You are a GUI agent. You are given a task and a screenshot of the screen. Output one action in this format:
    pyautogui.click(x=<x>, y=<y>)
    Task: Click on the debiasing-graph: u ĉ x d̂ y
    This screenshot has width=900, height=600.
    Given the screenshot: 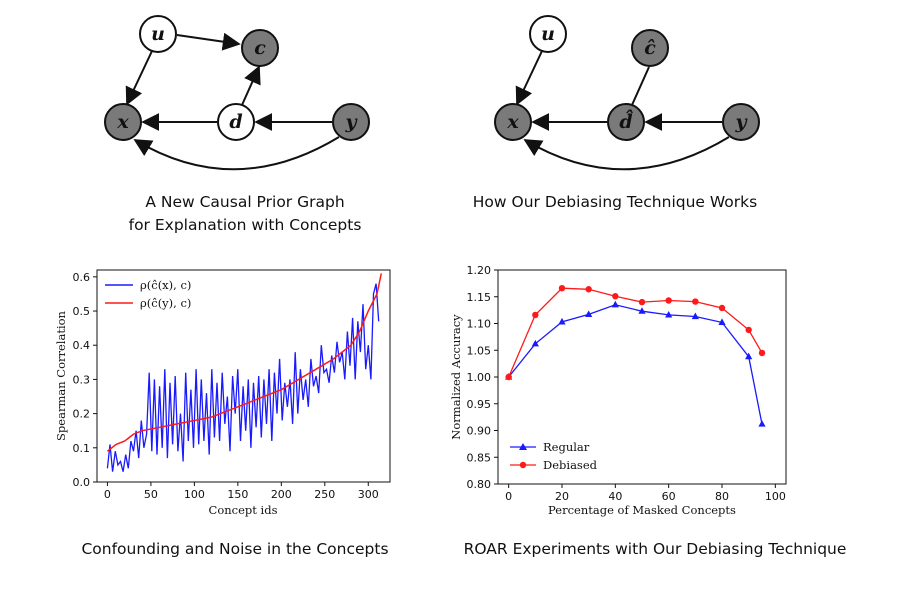 What is the action you would take?
    pyautogui.click(x=627, y=93)
    